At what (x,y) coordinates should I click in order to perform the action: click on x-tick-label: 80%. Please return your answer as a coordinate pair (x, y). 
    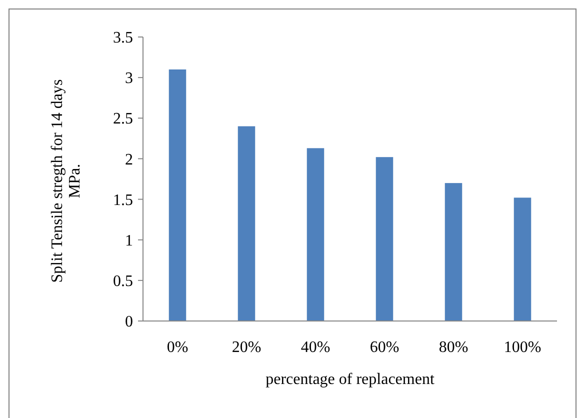
    Looking at the image, I should click on (453, 347).